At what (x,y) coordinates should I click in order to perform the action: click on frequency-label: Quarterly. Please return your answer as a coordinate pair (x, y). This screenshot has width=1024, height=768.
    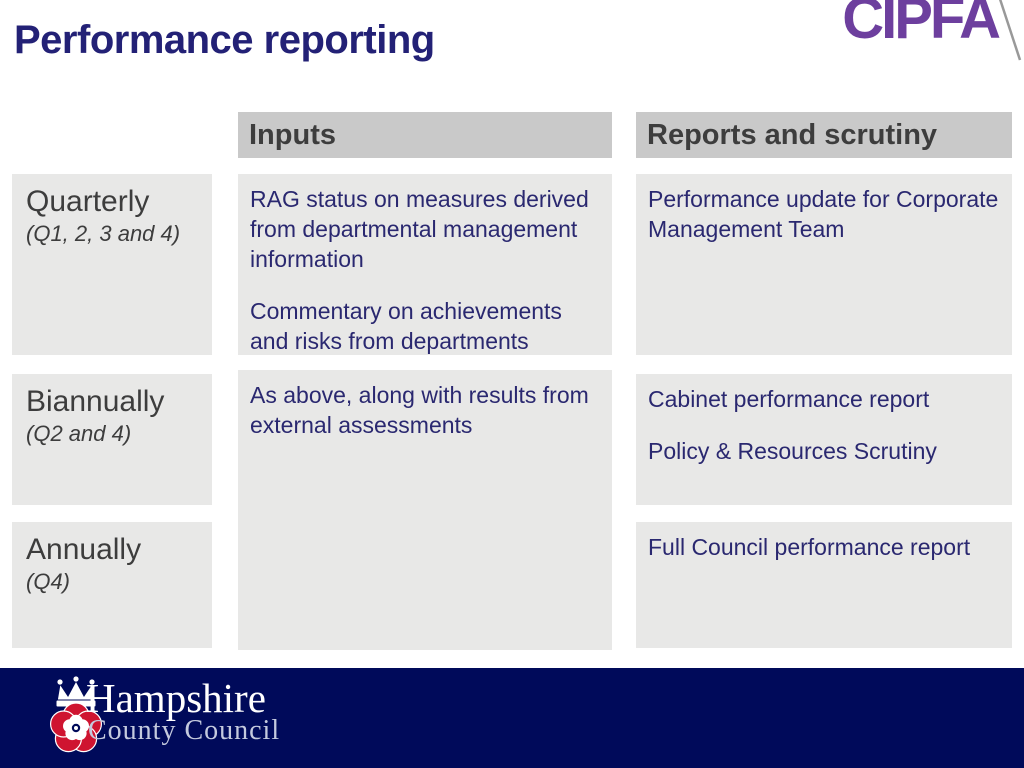
    Looking at the image, I should click on (88, 201).